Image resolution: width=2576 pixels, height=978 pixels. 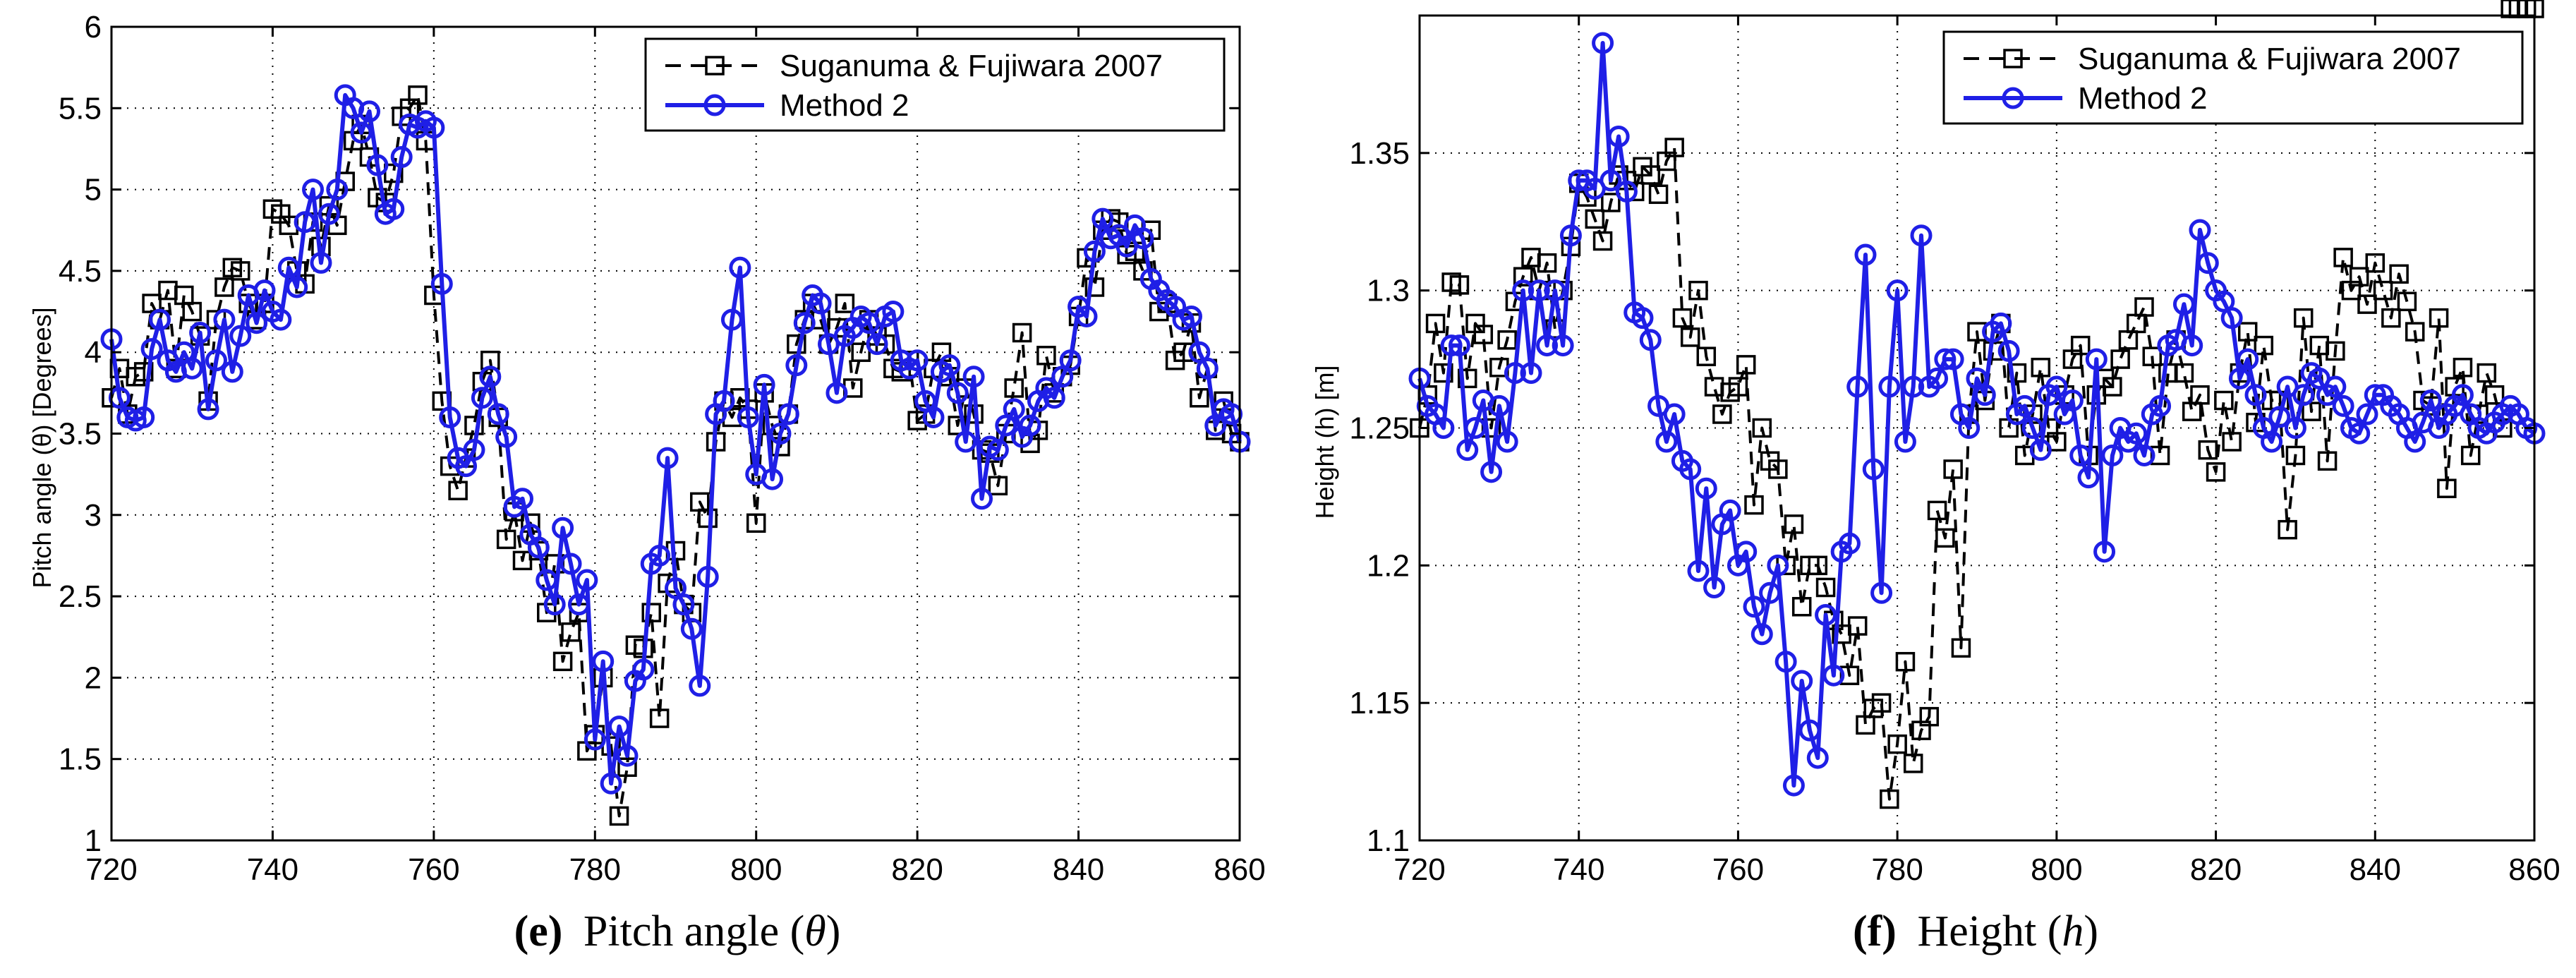 I want to click on pitch-caption-close: ), so click(x=834, y=931).